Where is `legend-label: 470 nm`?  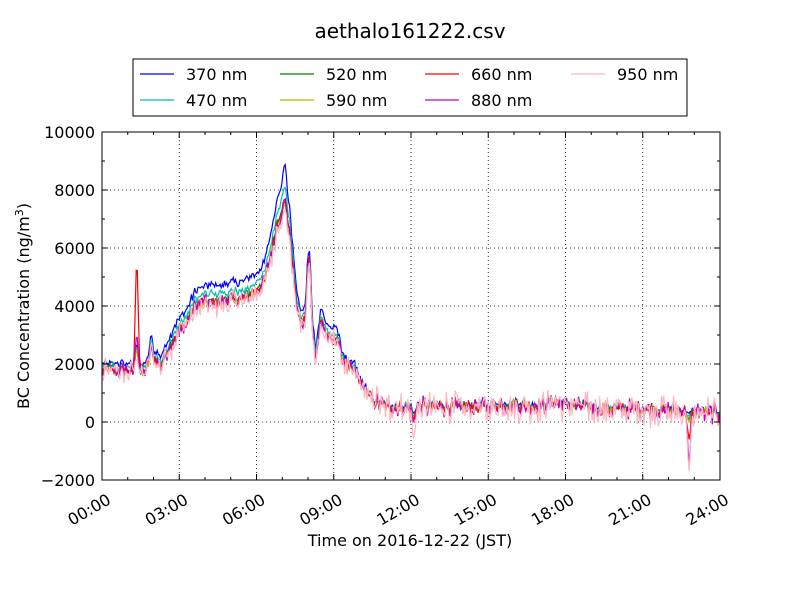 legend-label: 470 nm is located at coordinates (216, 100).